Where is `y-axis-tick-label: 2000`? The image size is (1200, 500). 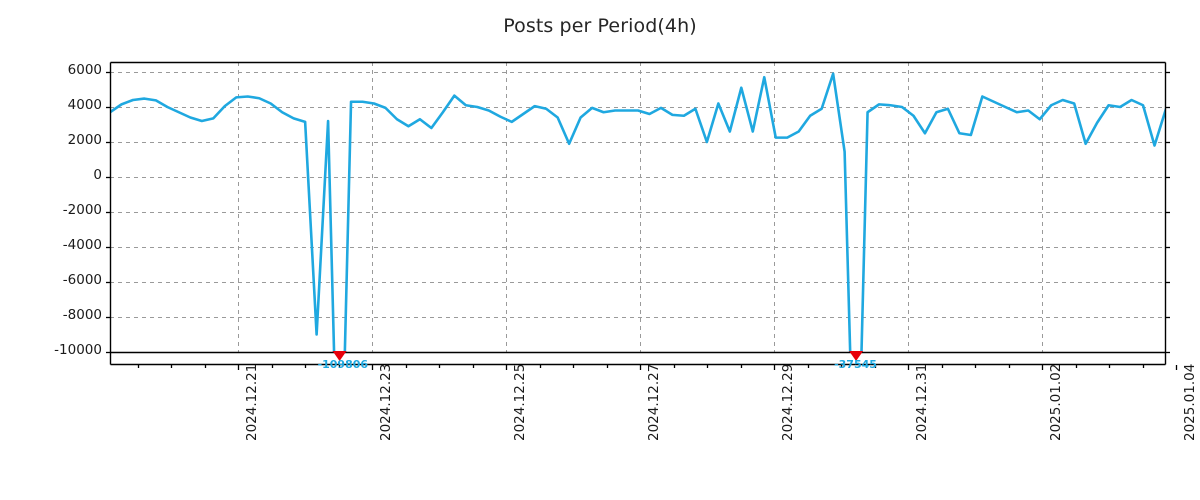 y-axis-tick-label: 2000 is located at coordinates (84, 140).